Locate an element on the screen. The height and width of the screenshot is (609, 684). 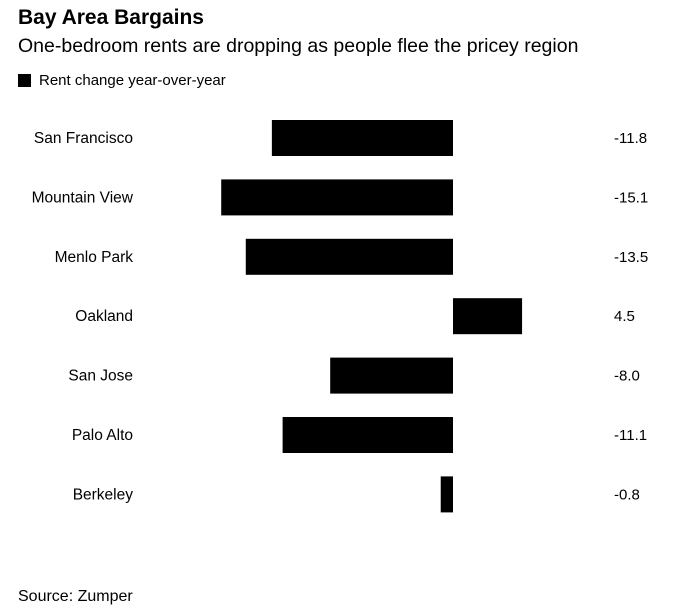
category-label: Menlo Park is located at coordinates (94, 257).